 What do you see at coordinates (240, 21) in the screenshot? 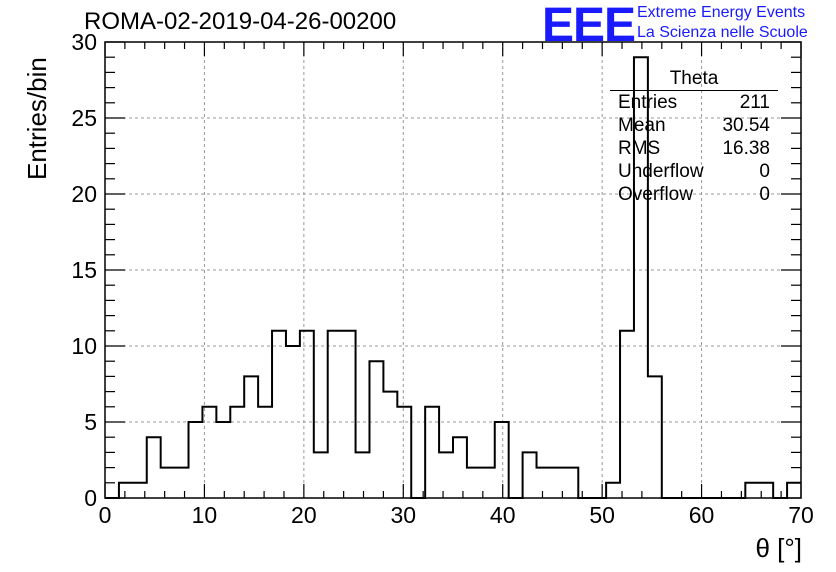
I see `chart-title: ROMA-02-2019-04-26-00200` at bounding box center [240, 21].